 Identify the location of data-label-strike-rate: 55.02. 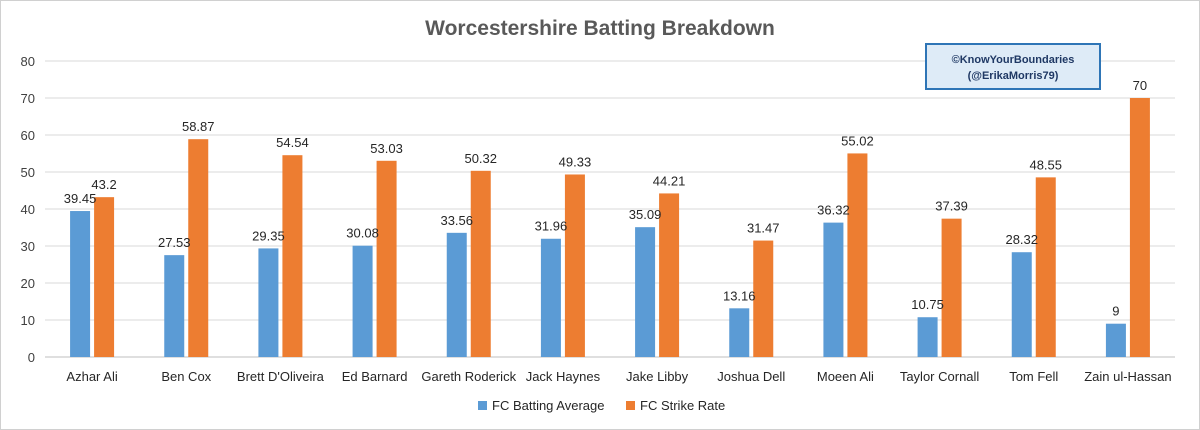
(857, 140).